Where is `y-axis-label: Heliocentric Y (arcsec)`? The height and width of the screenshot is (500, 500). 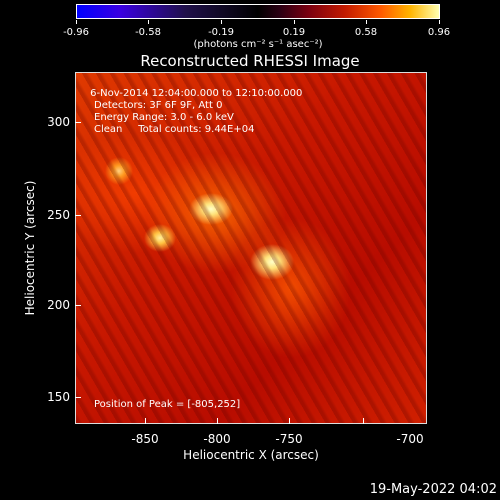
y-axis-label: Heliocentric Y (arcsec) is located at coordinates (30, 248).